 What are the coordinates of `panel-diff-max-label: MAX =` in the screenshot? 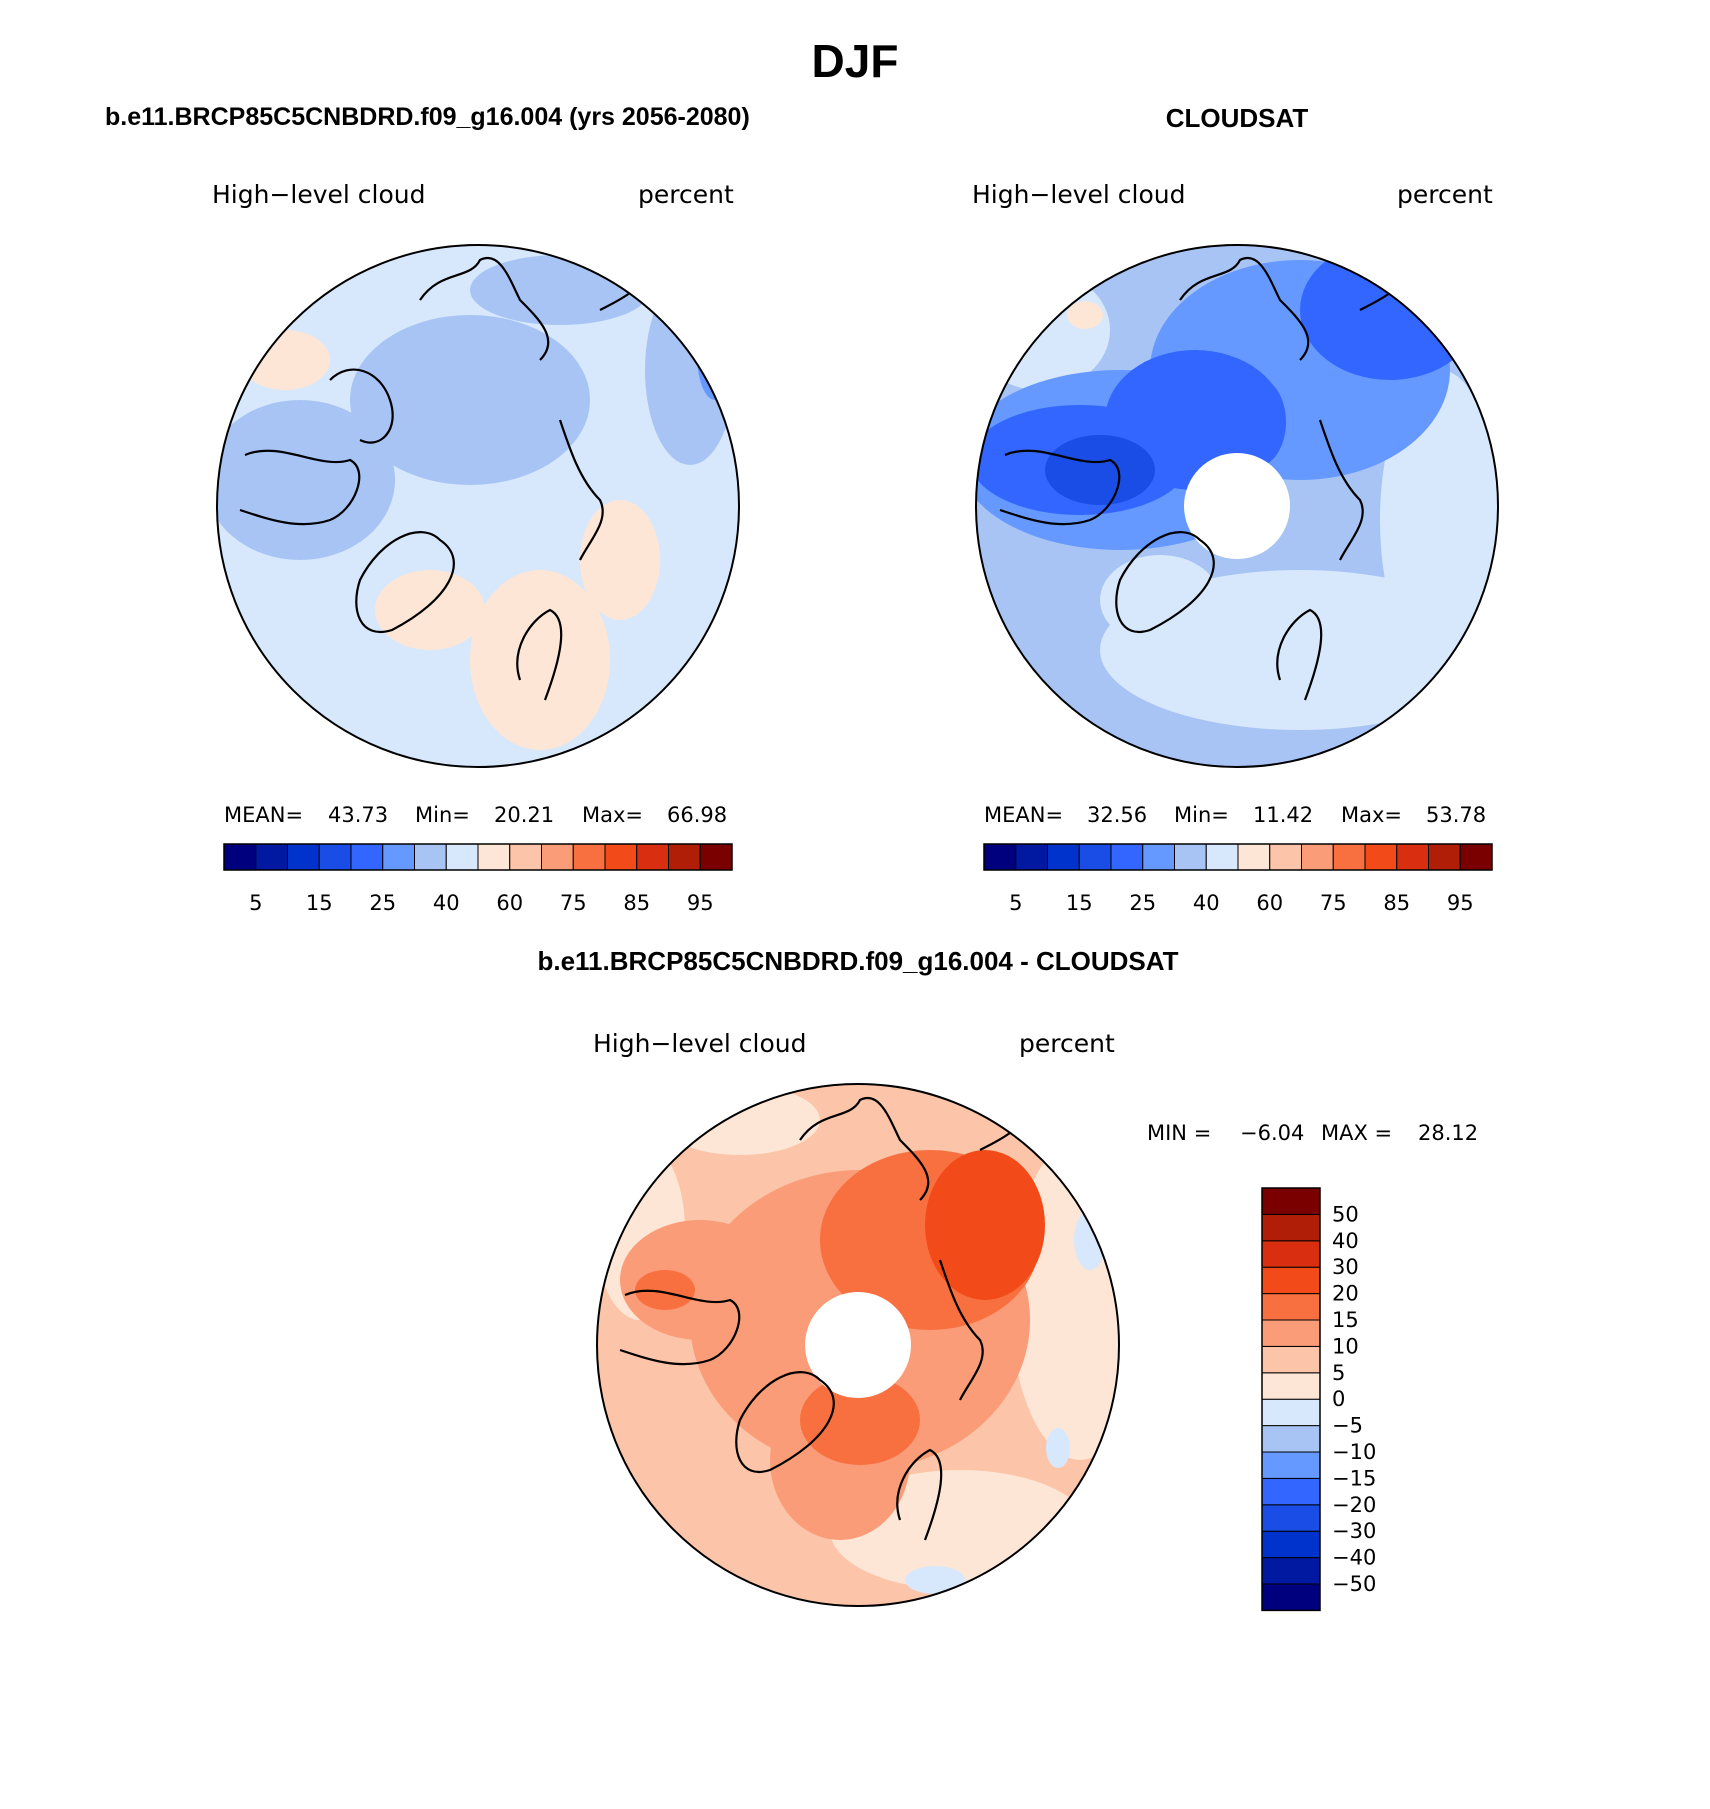 It's located at (1356, 1133).